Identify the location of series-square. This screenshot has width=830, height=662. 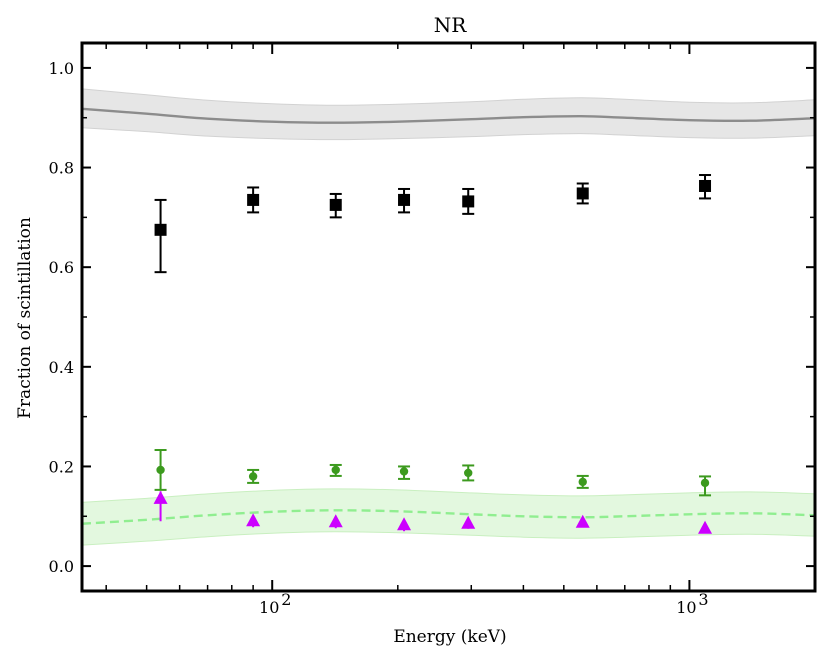
(433, 224).